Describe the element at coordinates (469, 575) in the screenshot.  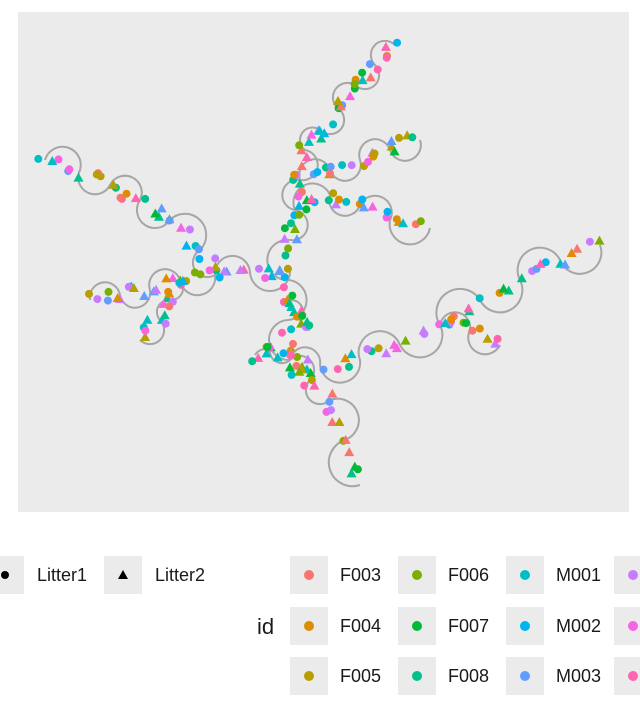
I see `legend-label-color-3: F006` at that location.